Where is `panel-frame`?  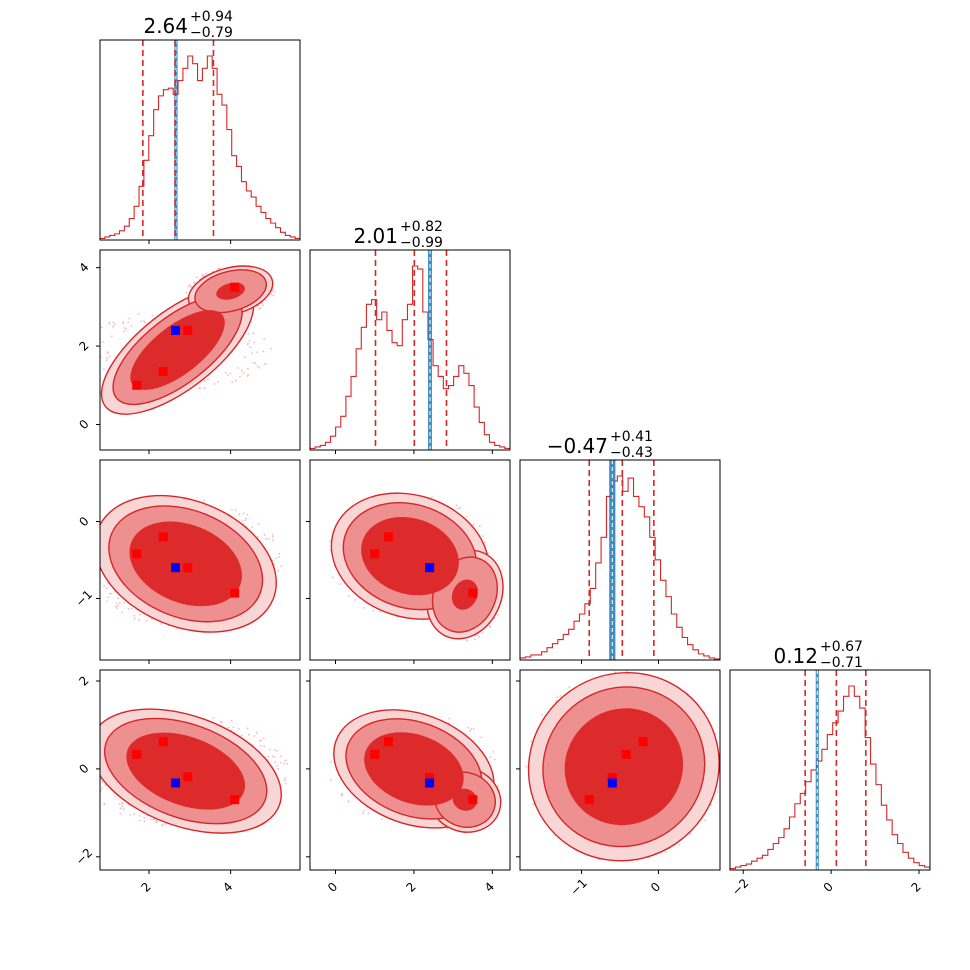
panel-frame is located at coordinates (200, 770).